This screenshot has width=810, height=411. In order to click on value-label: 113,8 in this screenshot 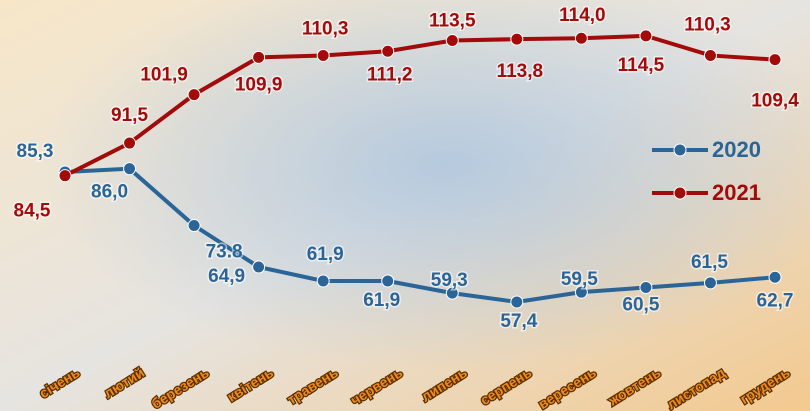, I will do `click(520, 71)`.